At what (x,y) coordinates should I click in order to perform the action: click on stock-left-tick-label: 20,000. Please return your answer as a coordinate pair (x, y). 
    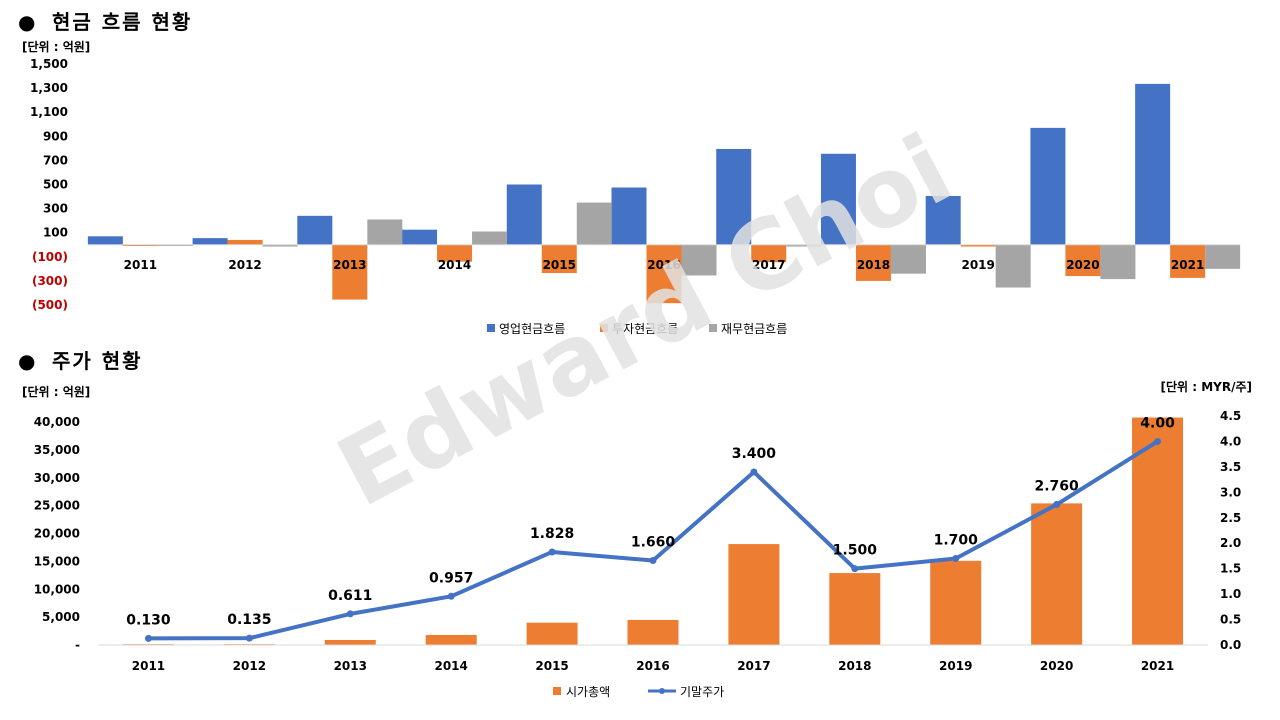
    Looking at the image, I should click on (57, 534).